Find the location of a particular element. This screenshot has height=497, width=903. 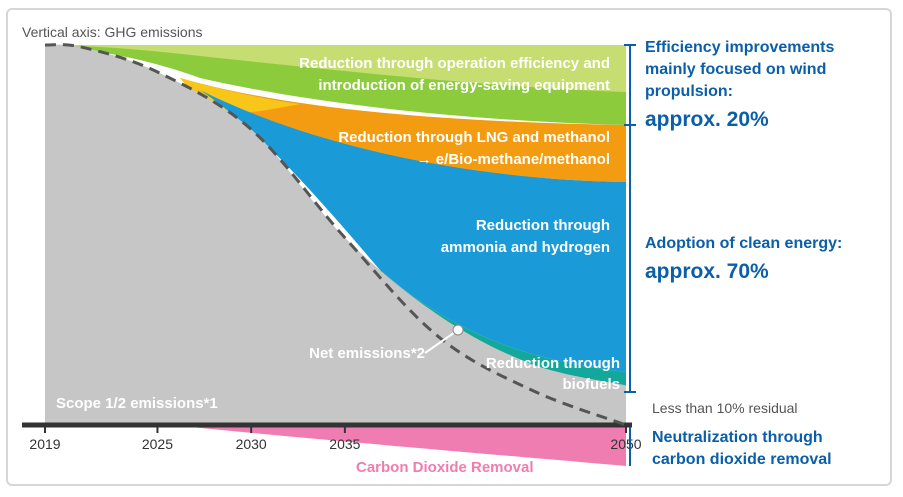

area-carbon-removal is located at coordinates (398, 445).